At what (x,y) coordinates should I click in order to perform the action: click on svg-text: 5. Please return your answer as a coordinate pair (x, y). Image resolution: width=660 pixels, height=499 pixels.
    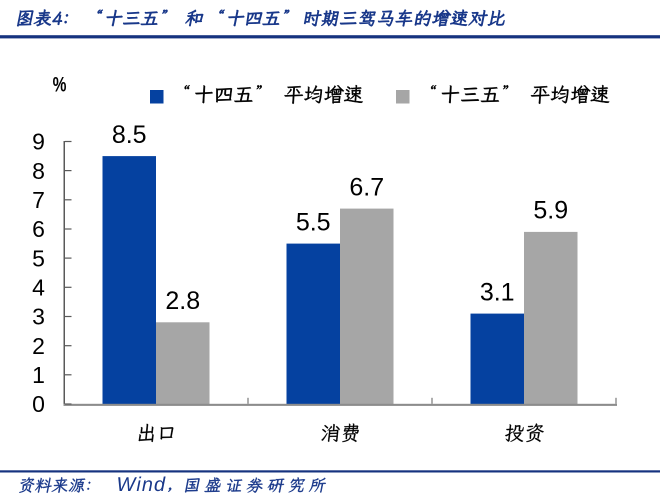
    Looking at the image, I should click on (38, 258).